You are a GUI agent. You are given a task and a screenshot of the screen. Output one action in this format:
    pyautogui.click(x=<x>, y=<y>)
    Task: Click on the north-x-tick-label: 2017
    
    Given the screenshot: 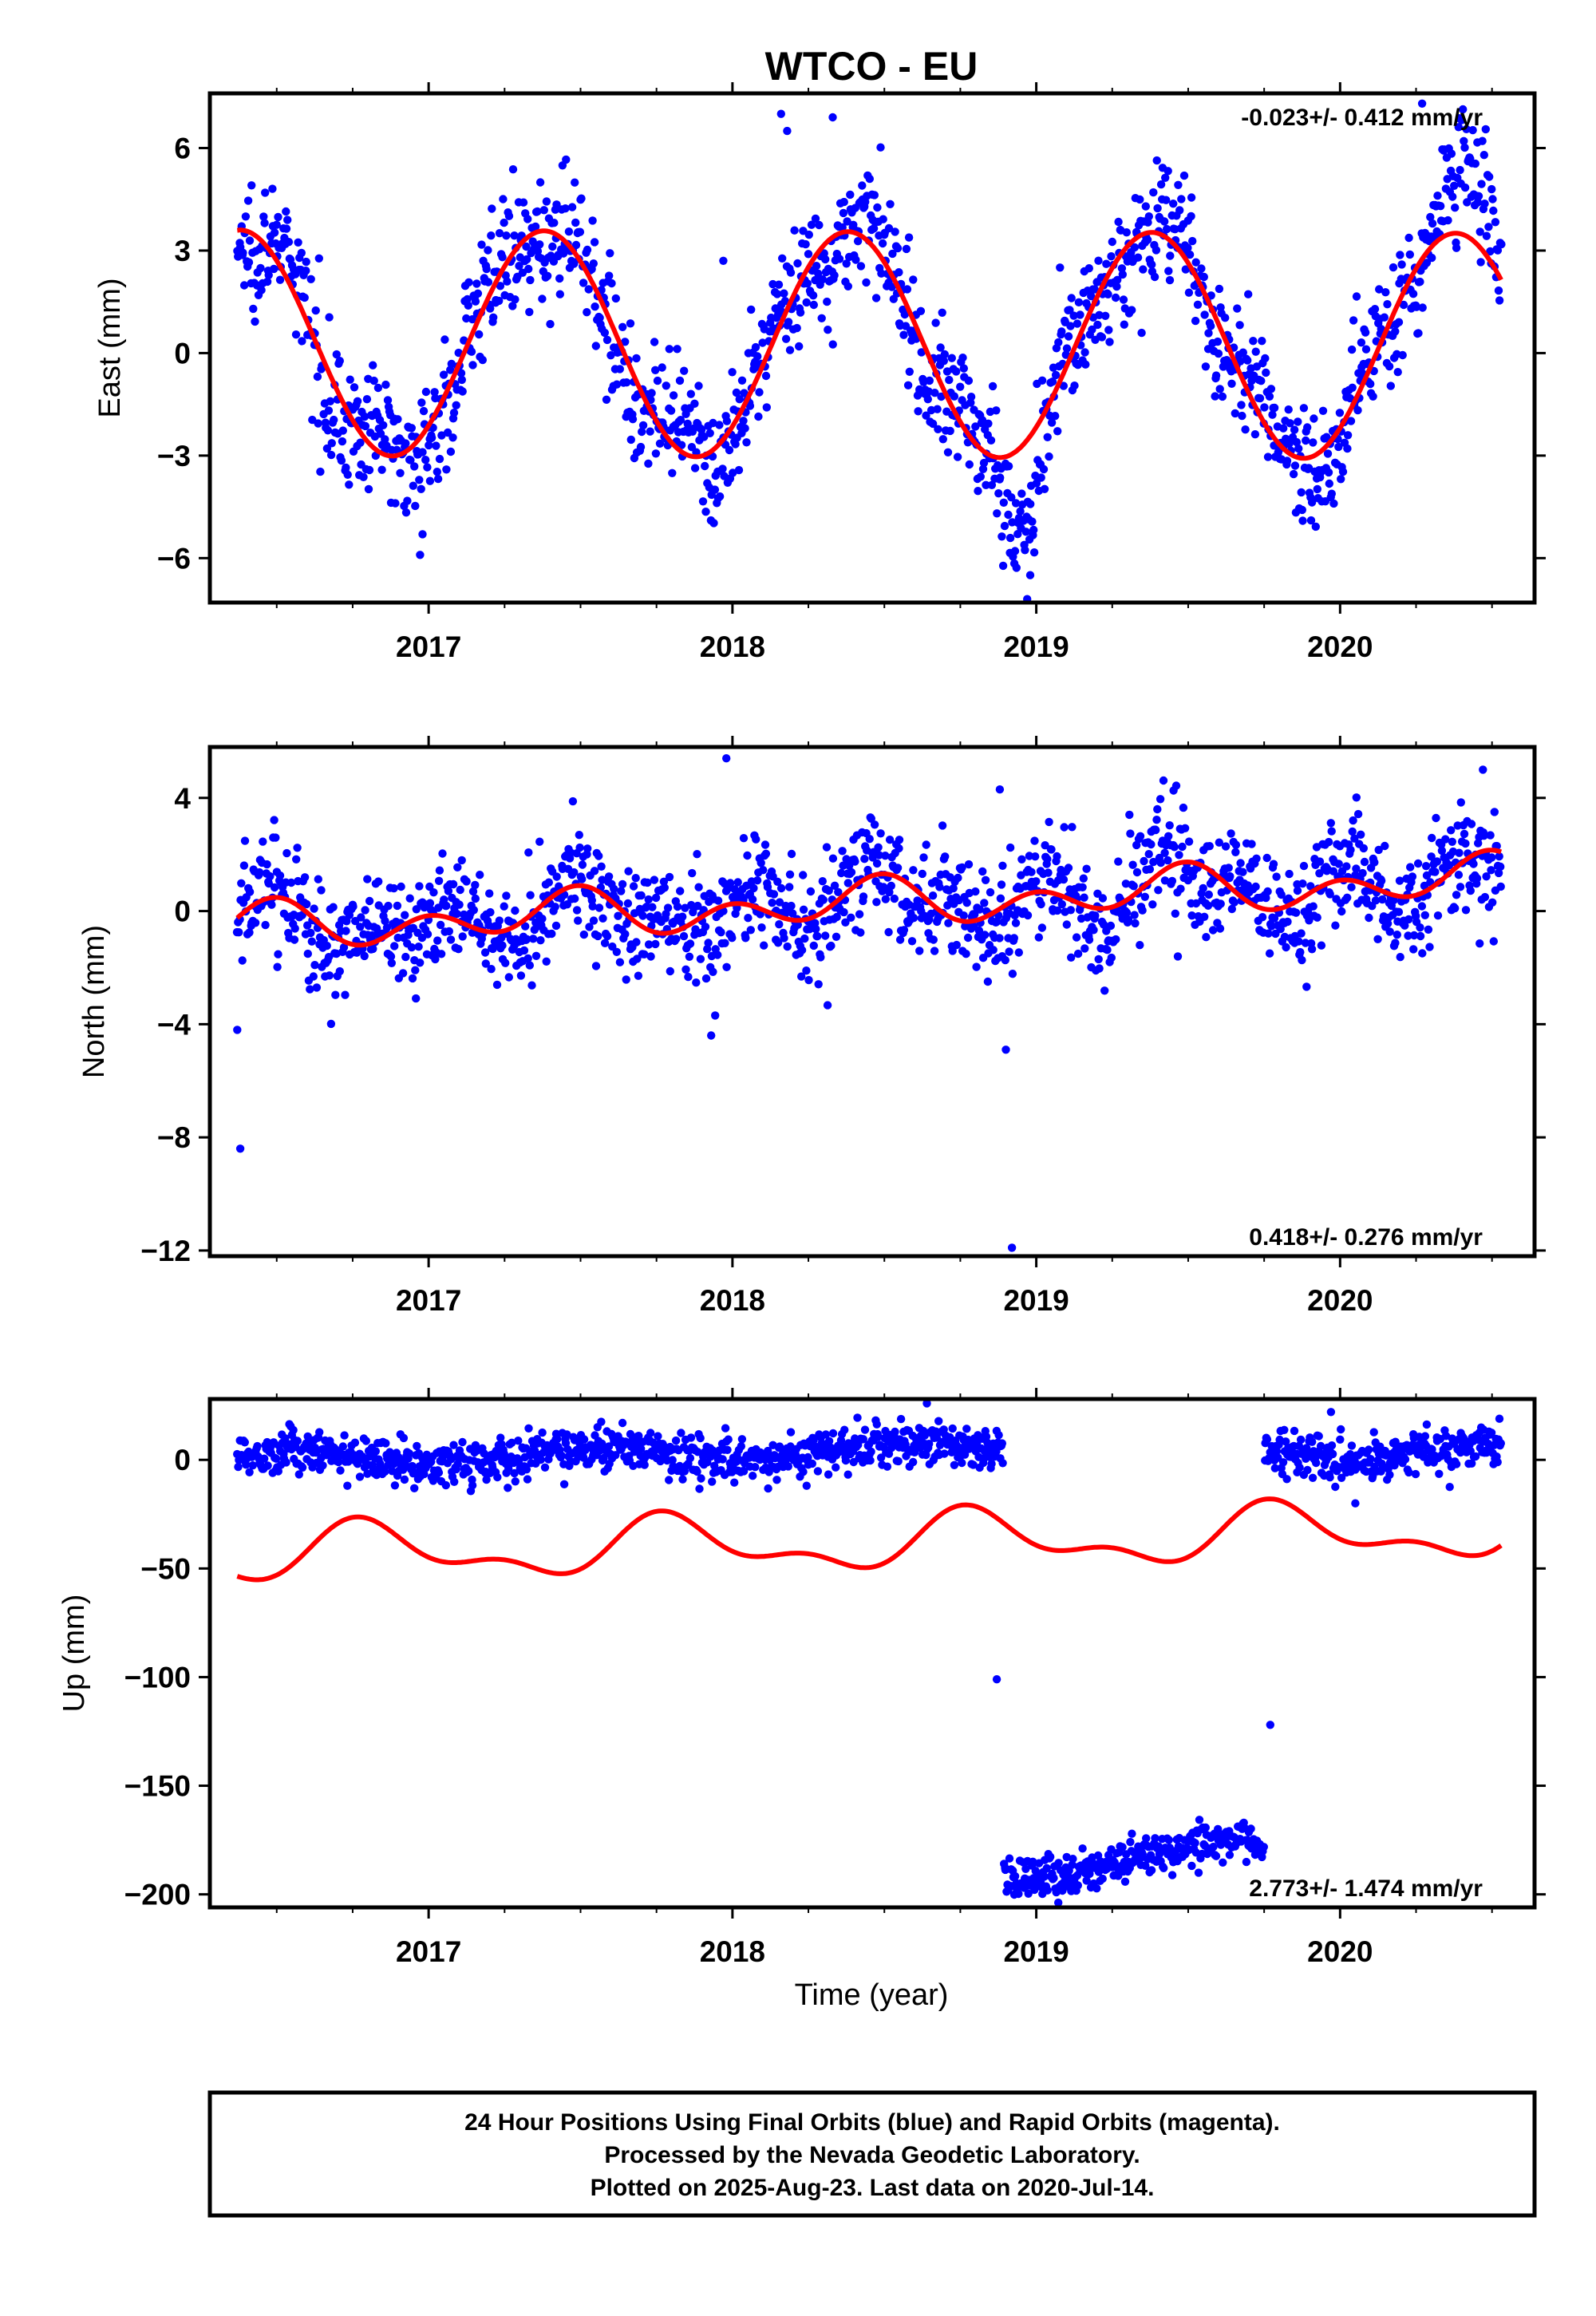 What is the action you would take?
    pyautogui.click(x=429, y=1300)
    